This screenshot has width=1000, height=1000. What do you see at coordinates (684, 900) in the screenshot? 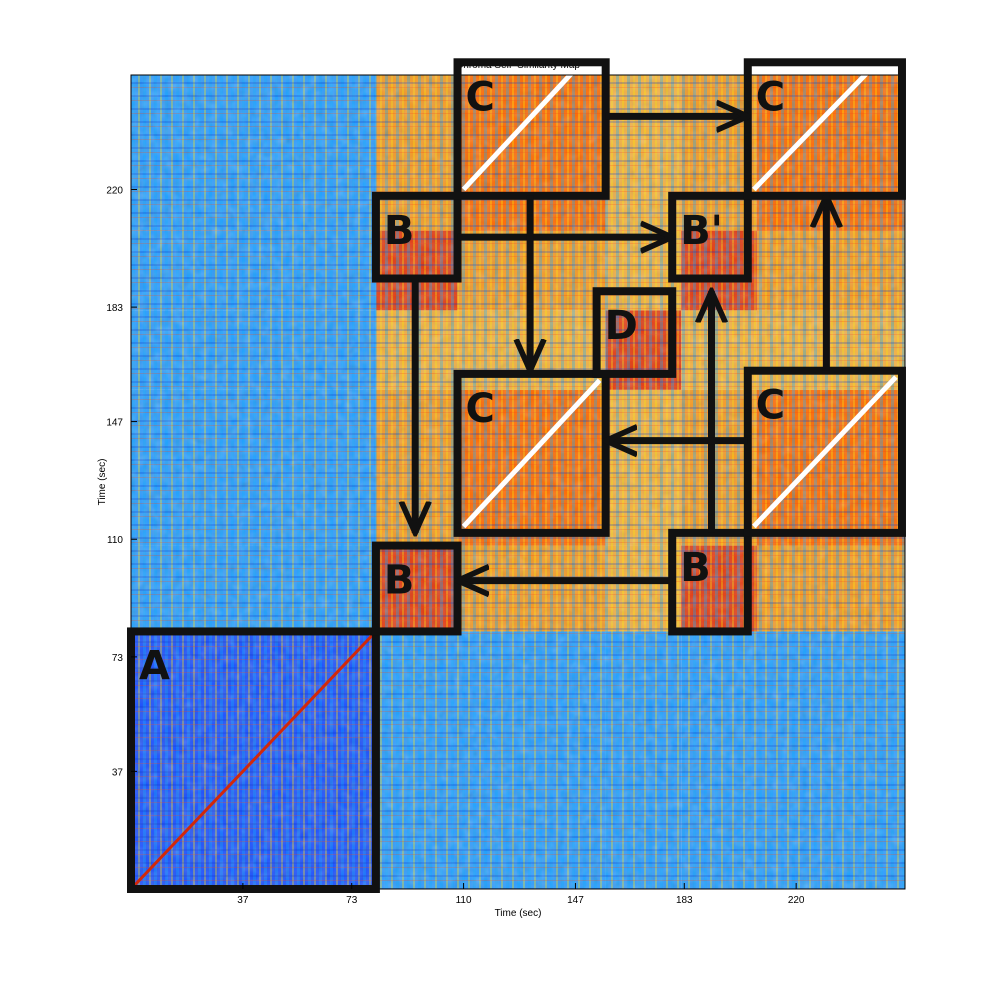
I see `x-tick-label-4: 183` at bounding box center [684, 900].